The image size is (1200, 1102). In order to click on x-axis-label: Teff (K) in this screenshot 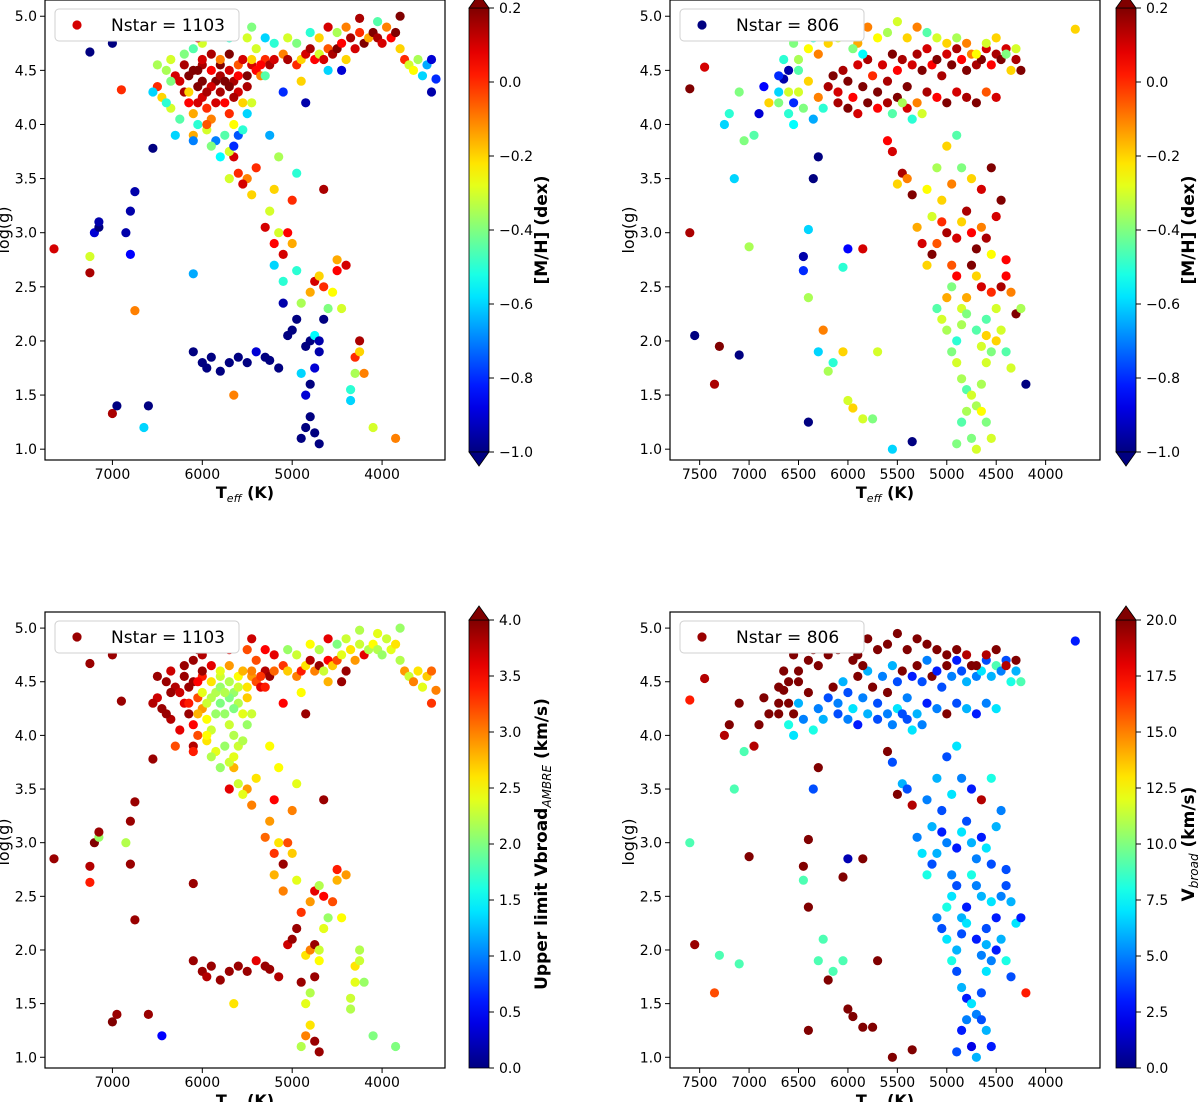, I will do `click(885, 494)`.